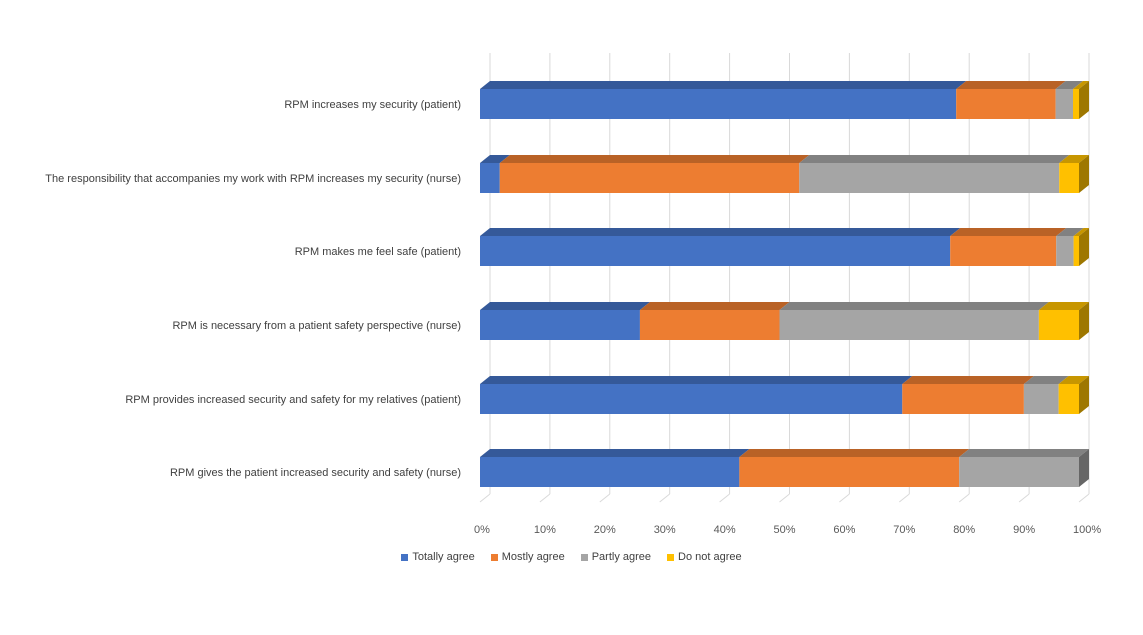  What do you see at coordinates (378, 252) in the screenshot?
I see `category-label: RPM makes me feel safe (patient)` at bounding box center [378, 252].